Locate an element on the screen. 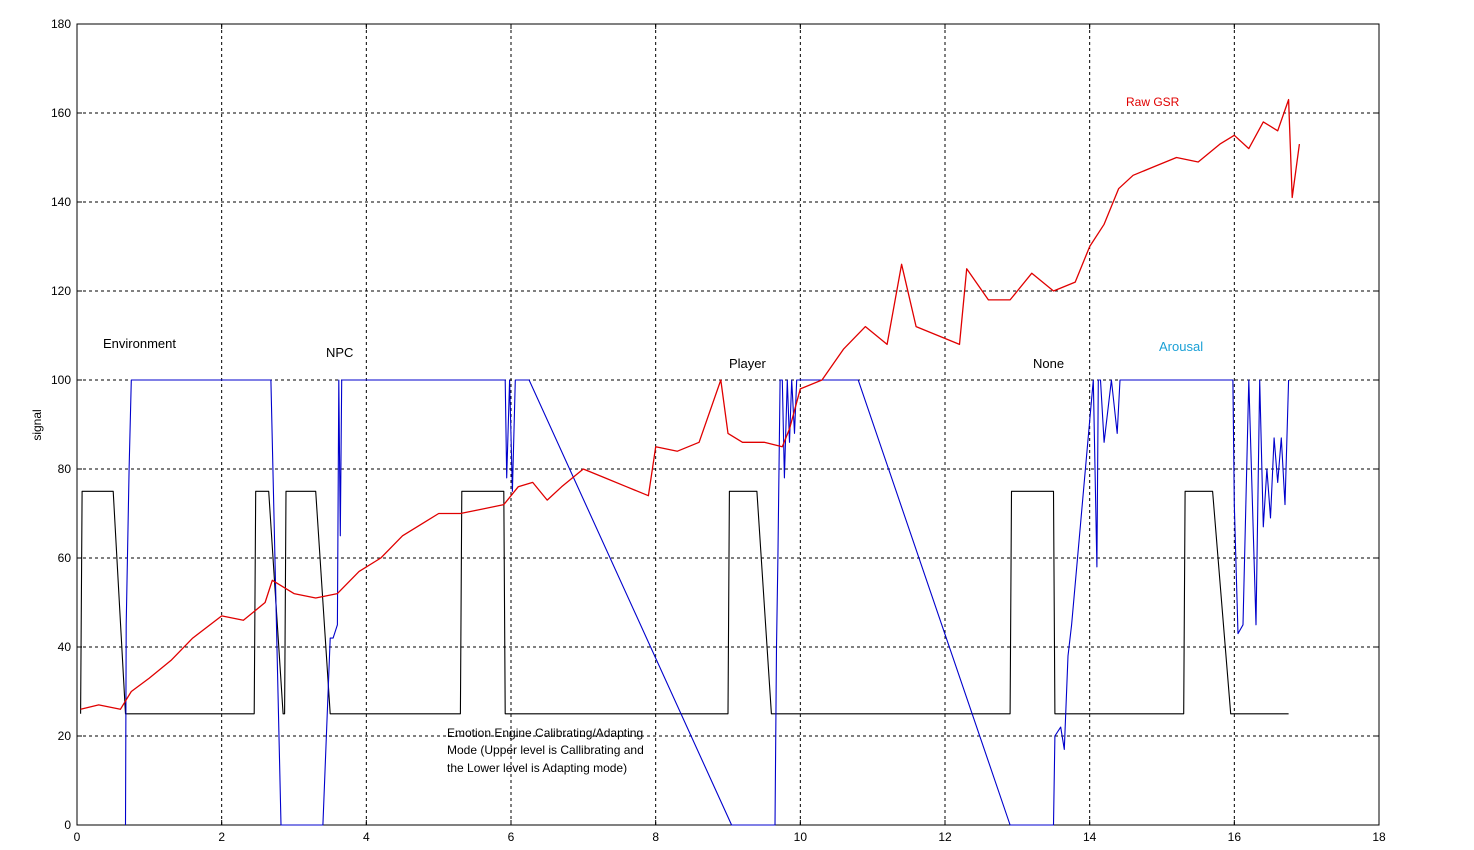  y-tick-label: 120 is located at coordinates (61, 291).